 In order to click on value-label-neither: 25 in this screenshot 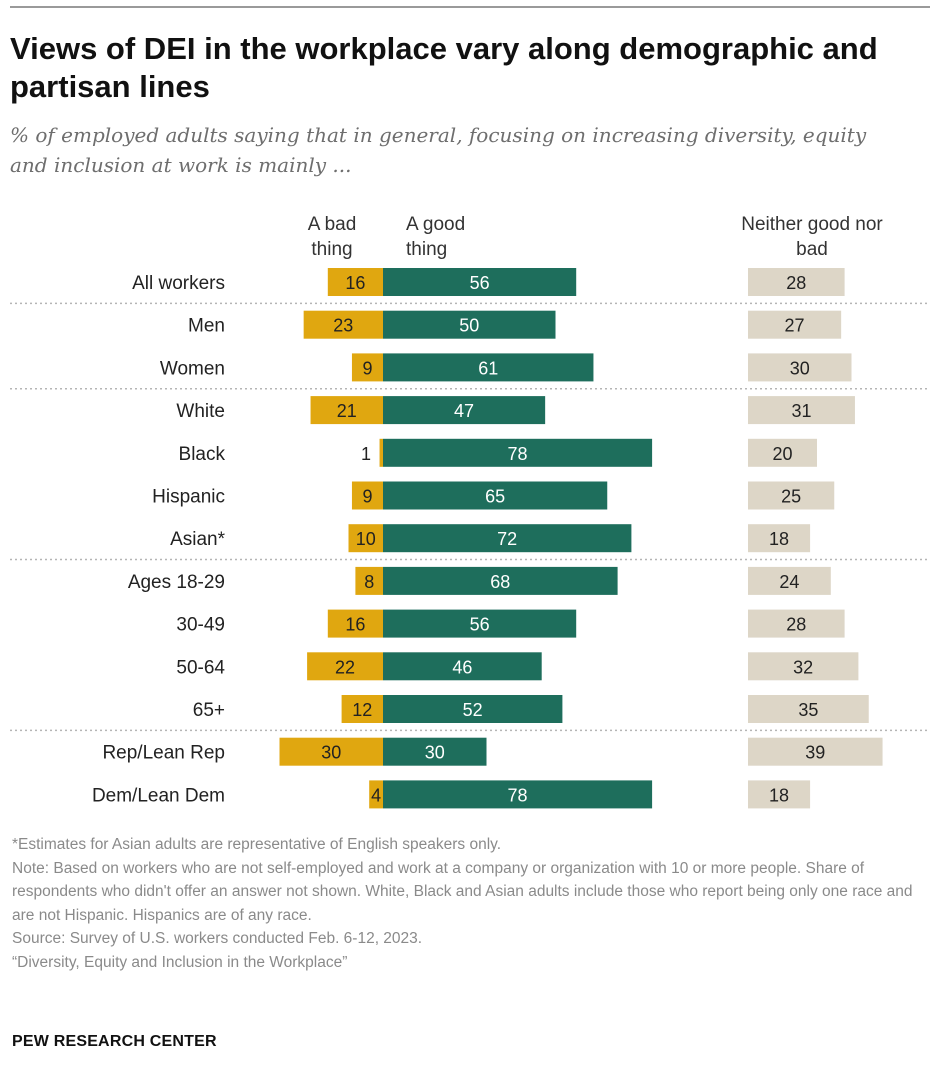, I will do `click(791, 497)`.